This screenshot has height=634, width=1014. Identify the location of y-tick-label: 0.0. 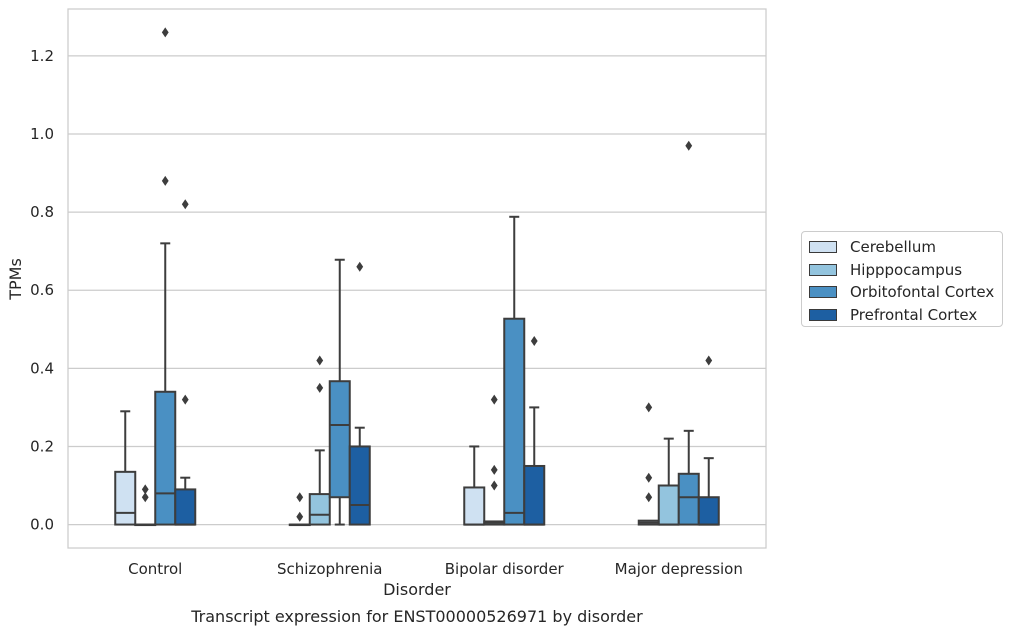
(42, 525).